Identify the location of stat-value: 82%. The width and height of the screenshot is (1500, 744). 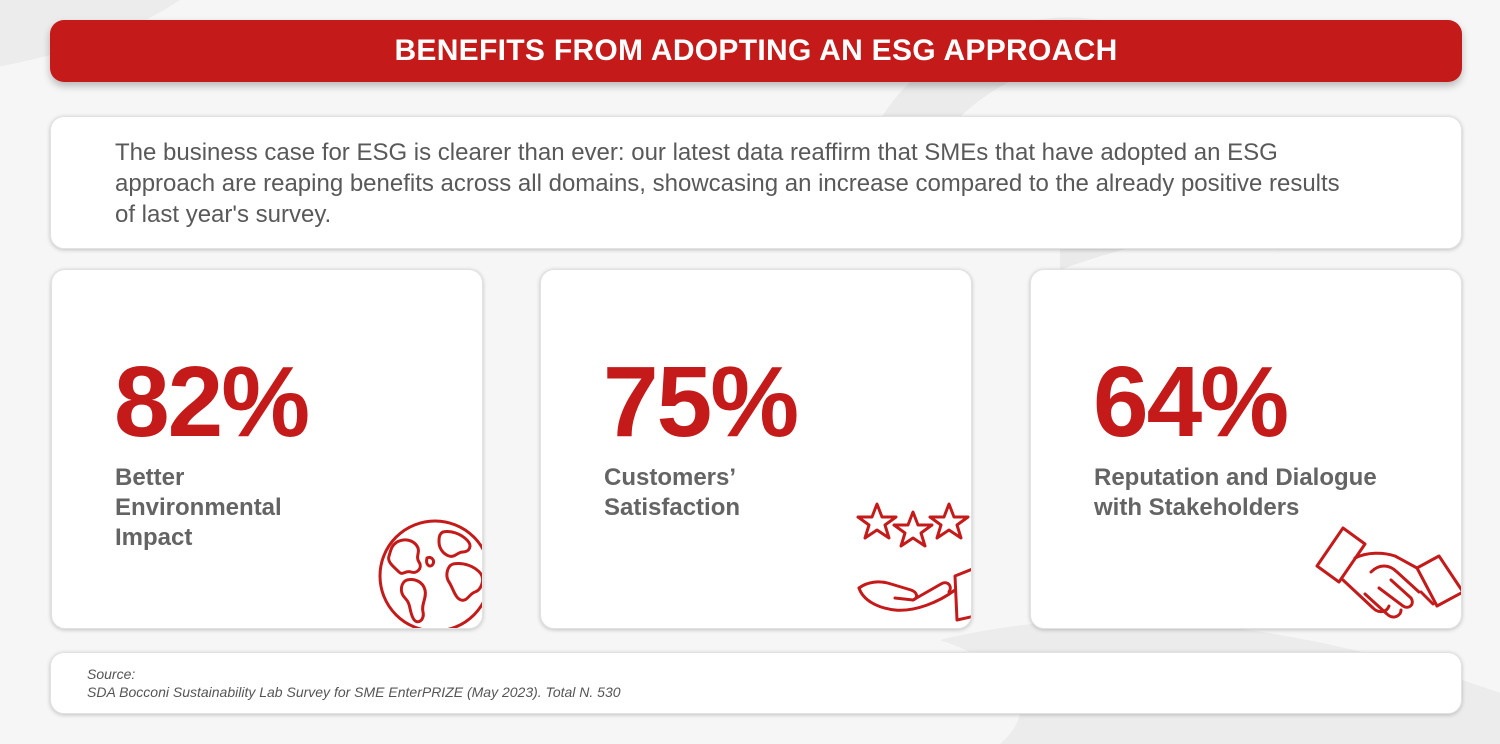
(212, 402).